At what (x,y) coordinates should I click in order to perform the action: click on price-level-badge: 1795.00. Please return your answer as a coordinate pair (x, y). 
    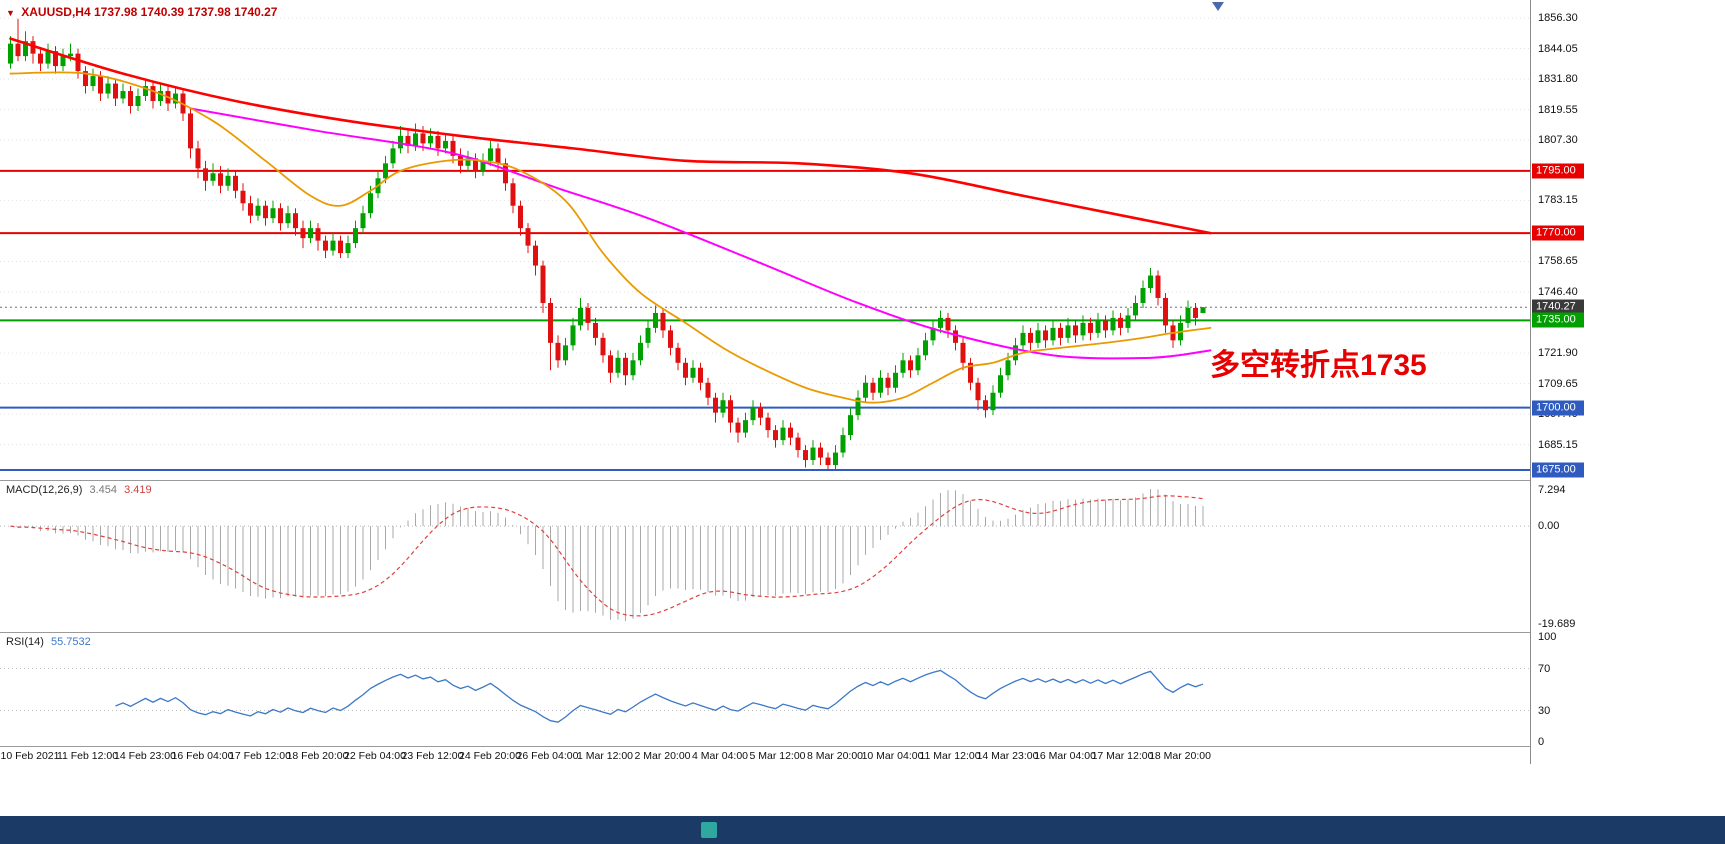
    Looking at the image, I should click on (1558, 171).